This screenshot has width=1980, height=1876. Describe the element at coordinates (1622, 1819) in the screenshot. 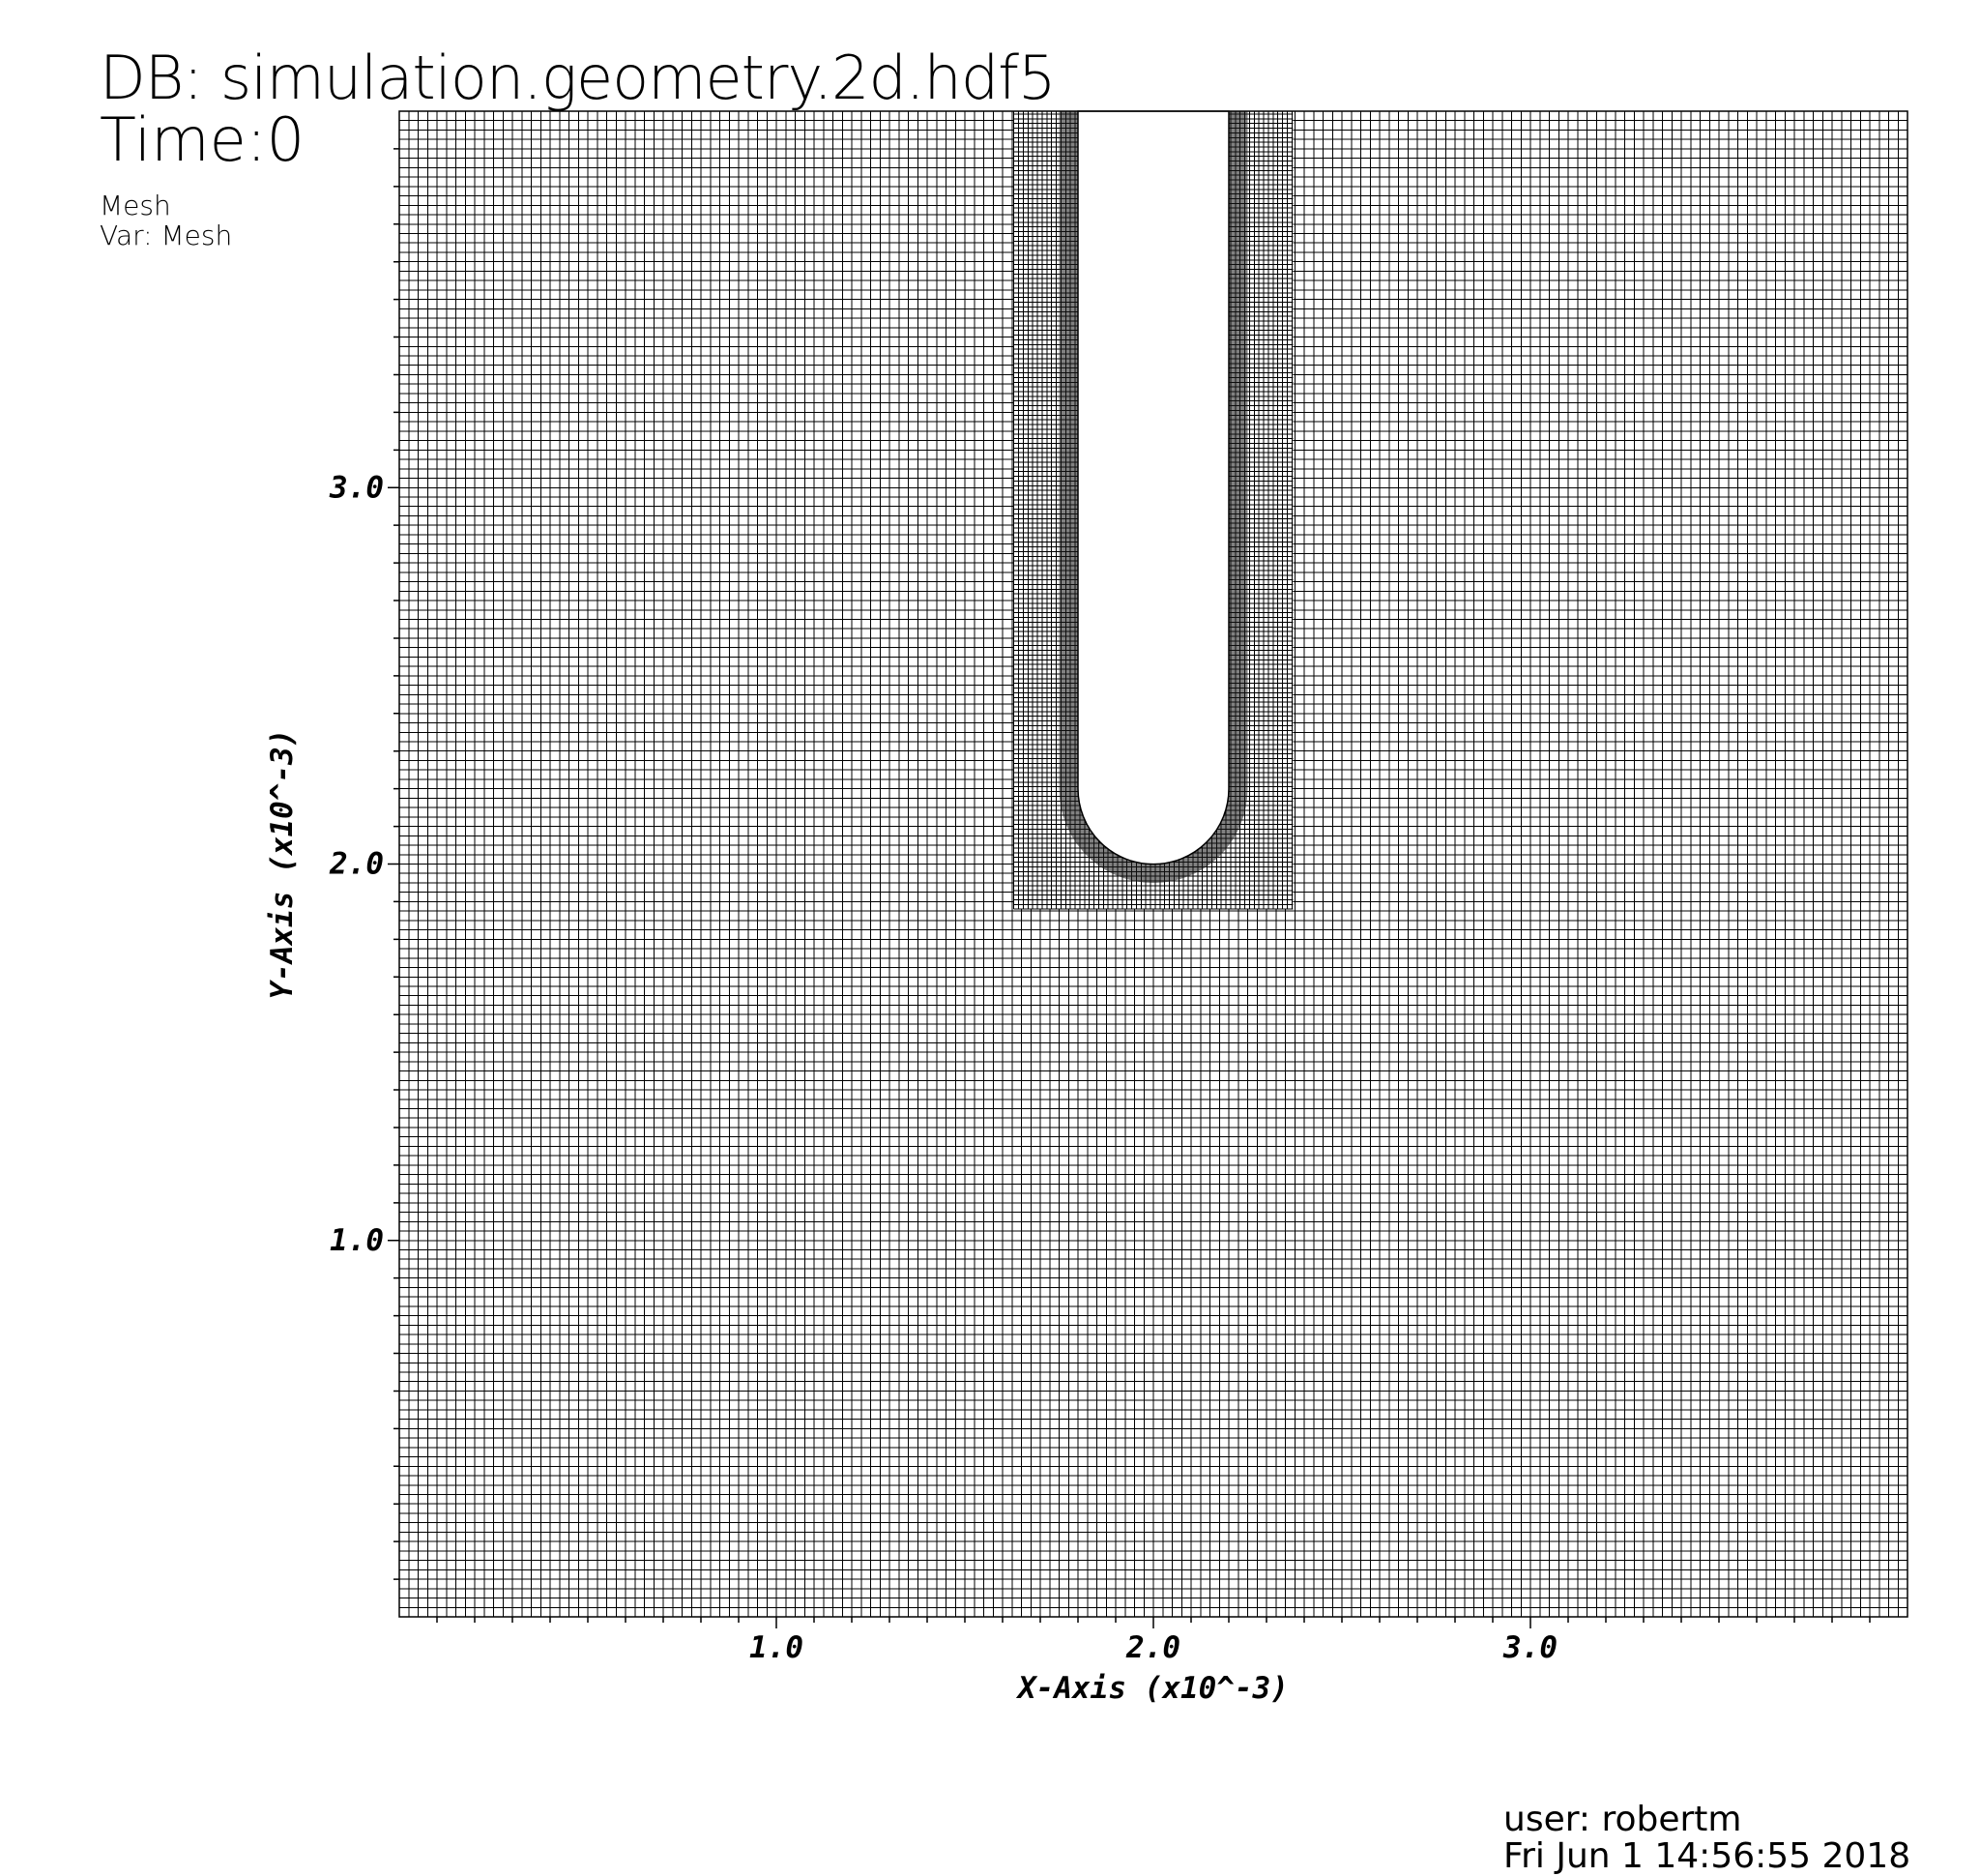

I see `user-label: user: robertm` at that location.